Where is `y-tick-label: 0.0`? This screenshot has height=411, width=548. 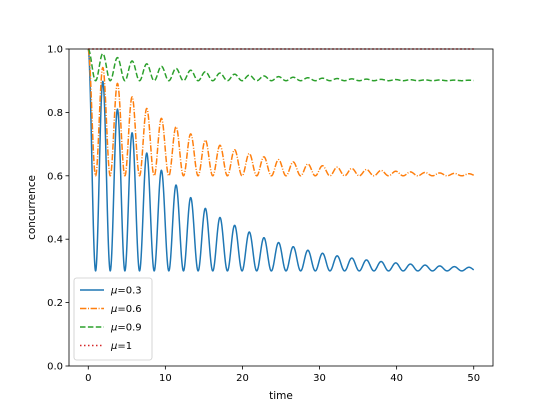 y-tick-label: 0.0 is located at coordinates (55, 367).